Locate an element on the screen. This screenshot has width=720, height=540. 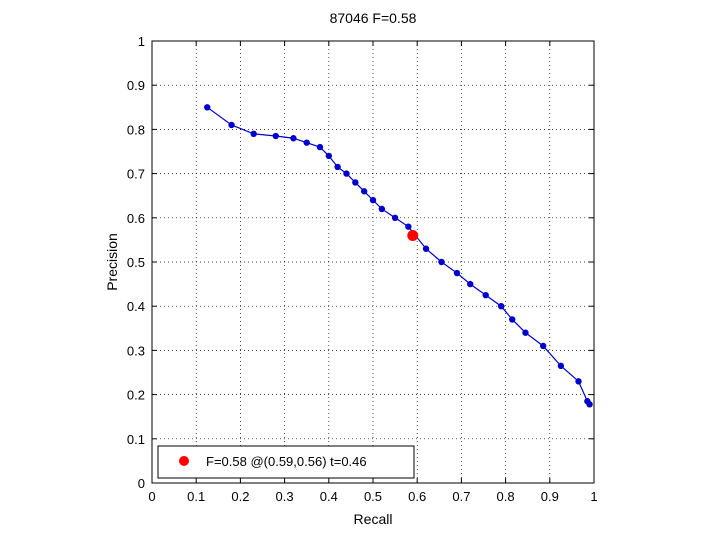
legend: F=0.58 @(0.59,0.56) t=0.46 is located at coordinates (286, 462).